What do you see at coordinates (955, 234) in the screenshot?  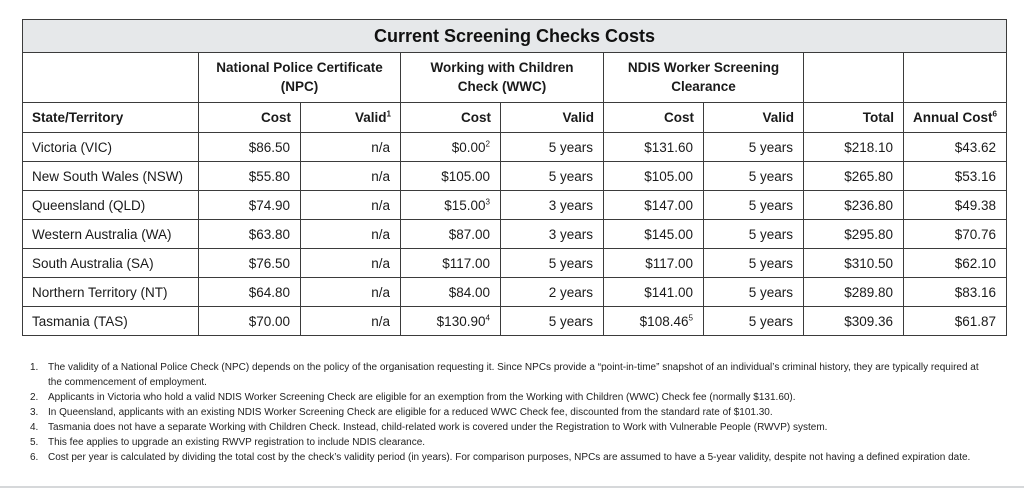 I see `annual-cost-cell: $70.76` at bounding box center [955, 234].